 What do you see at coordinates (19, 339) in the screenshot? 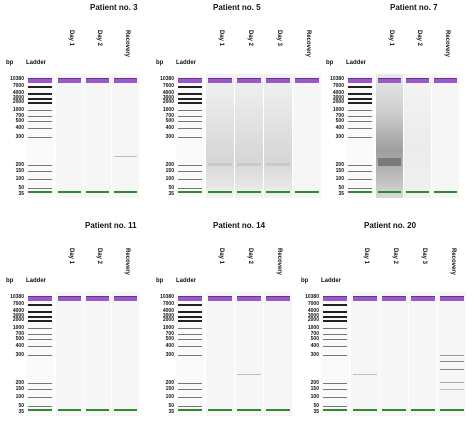
I see `size-tick-label: 500` at bounding box center [19, 339].